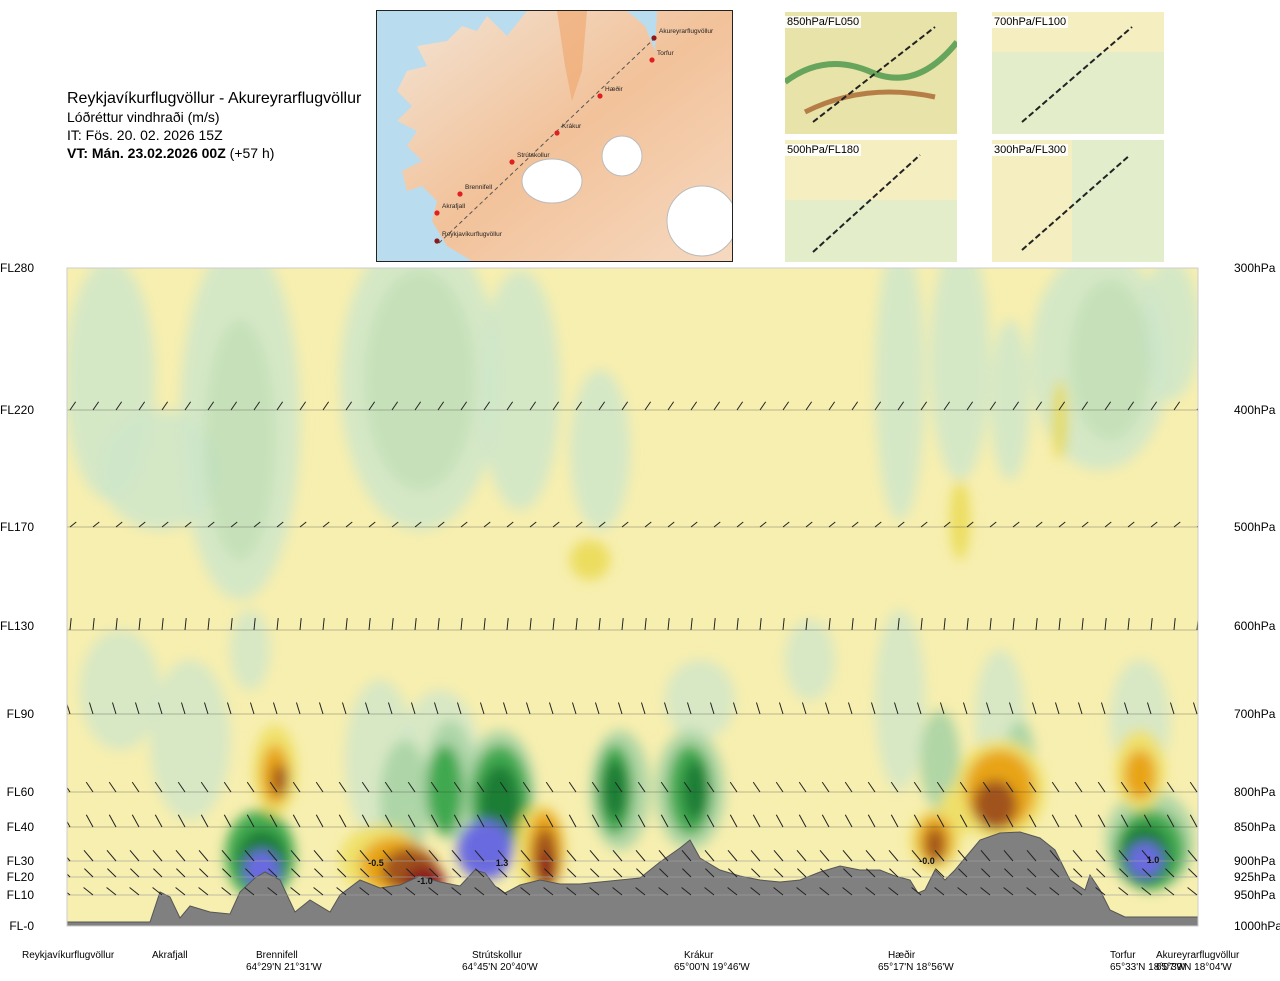  What do you see at coordinates (454, 206) in the screenshot?
I see `route-waypoint-name: Akrafjall` at bounding box center [454, 206].